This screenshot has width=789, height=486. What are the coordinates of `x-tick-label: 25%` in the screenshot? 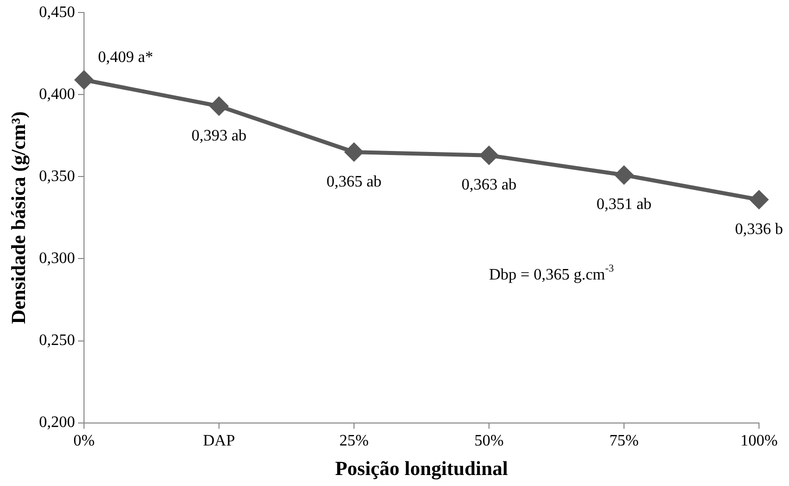 It's located at (354, 441).